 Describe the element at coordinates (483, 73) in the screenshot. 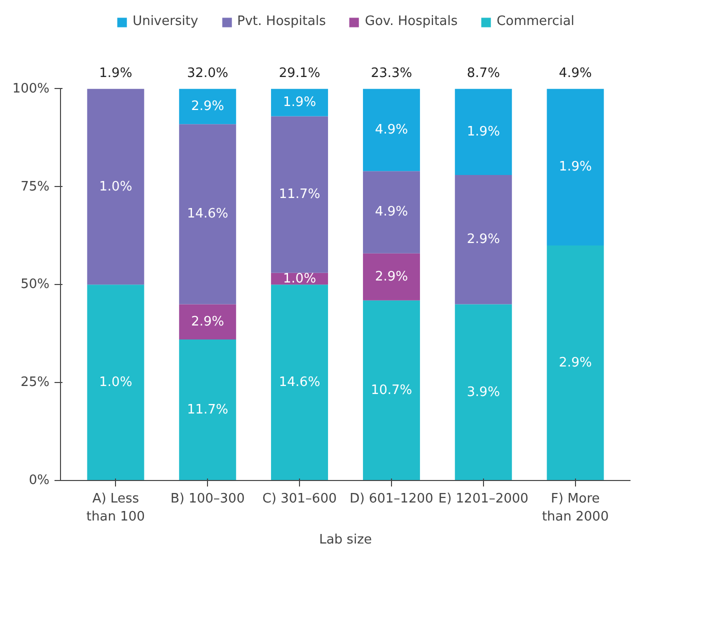

I see `text: 8.7%` at that location.